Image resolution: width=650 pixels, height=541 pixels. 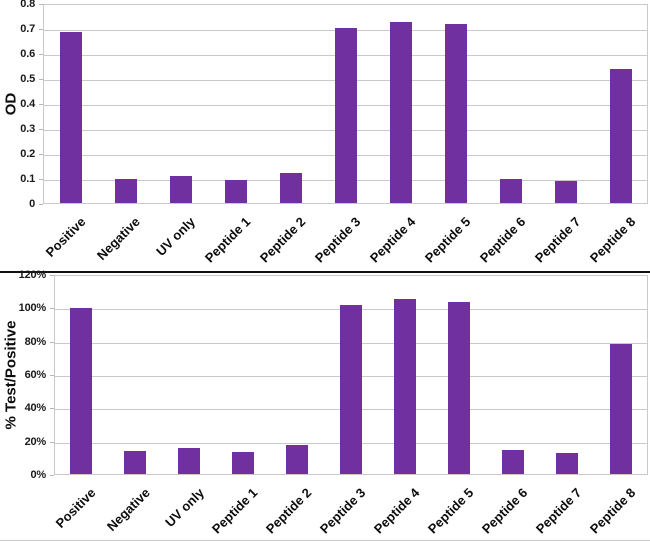 What do you see at coordinates (27, 129) in the screenshot?
I see `y-tick-label: 0.3` at bounding box center [27, 129].